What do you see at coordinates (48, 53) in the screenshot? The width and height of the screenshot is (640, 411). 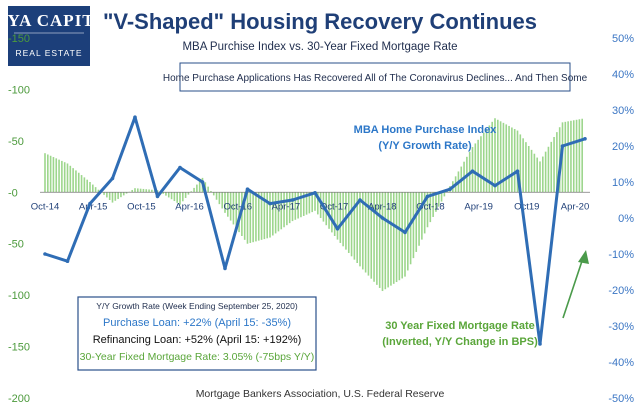 I see `logo-line-2: REAL ESTATE` at bounding box center [48, 53].